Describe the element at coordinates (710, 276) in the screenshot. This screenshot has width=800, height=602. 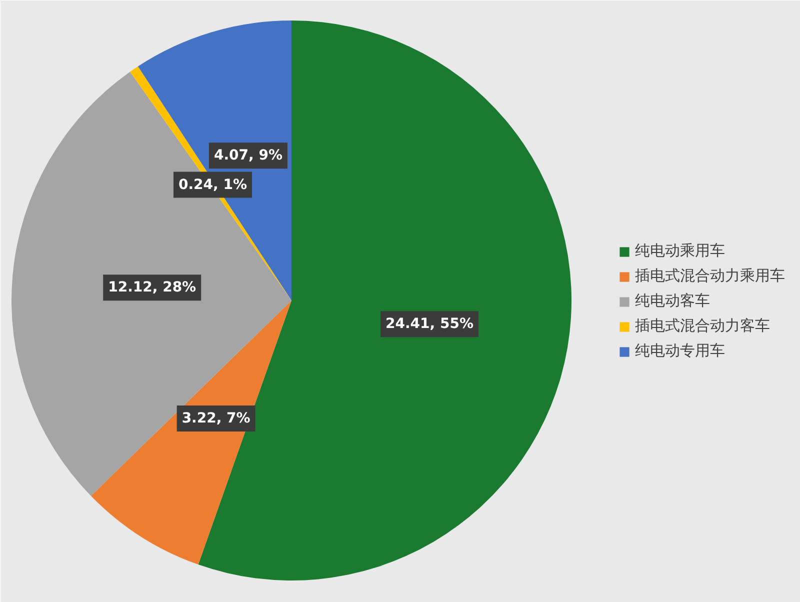
I see `legend-label: 插电式混合动力乘用车` at that location.